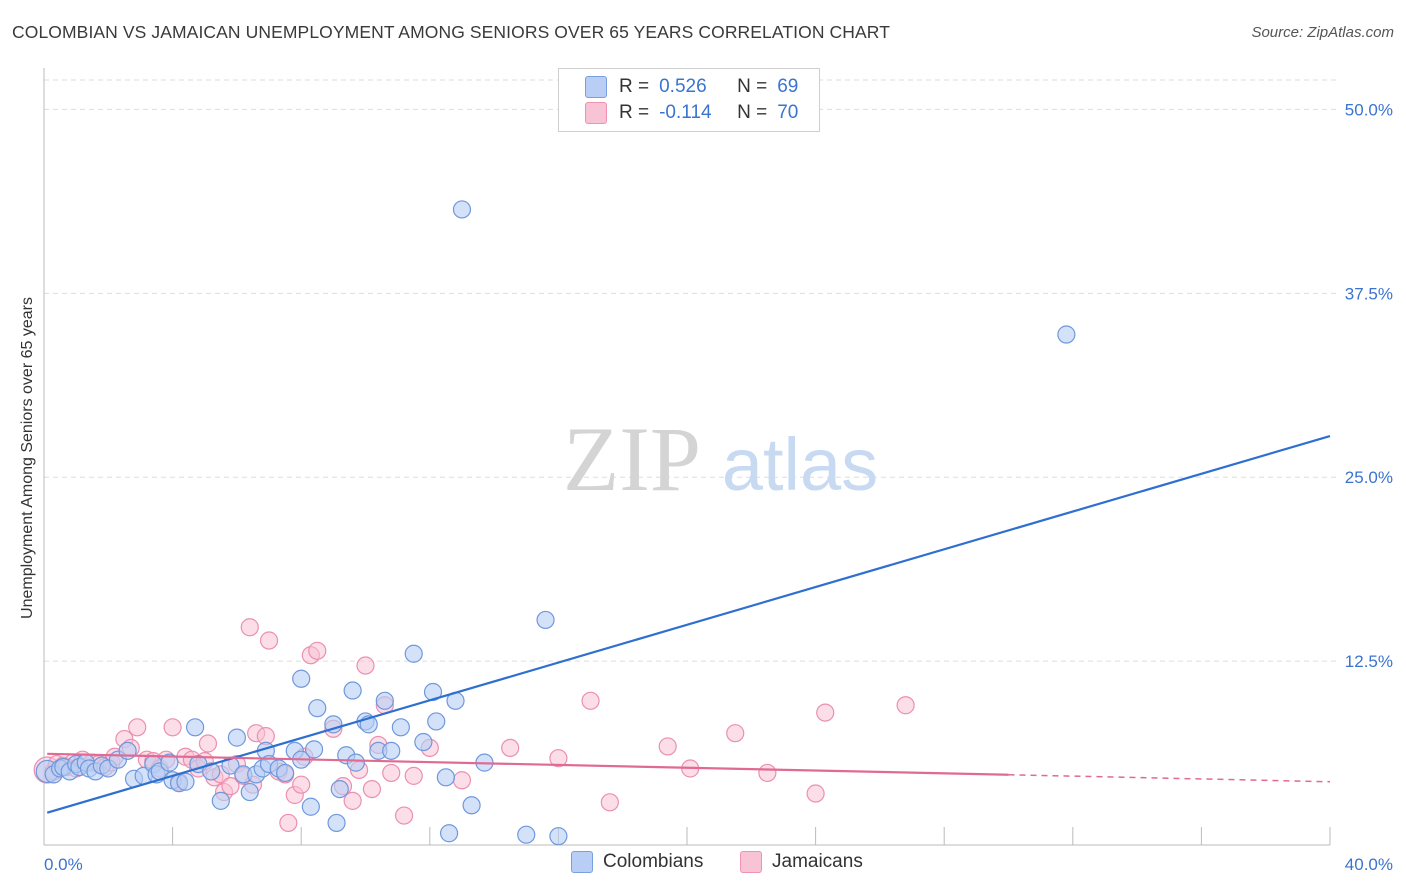 The width and height of the screenshot is (1406, 892). Describe the element at coordinates (582, 862) in the screenshot. I see `colombians-legend-swatch` at that location.